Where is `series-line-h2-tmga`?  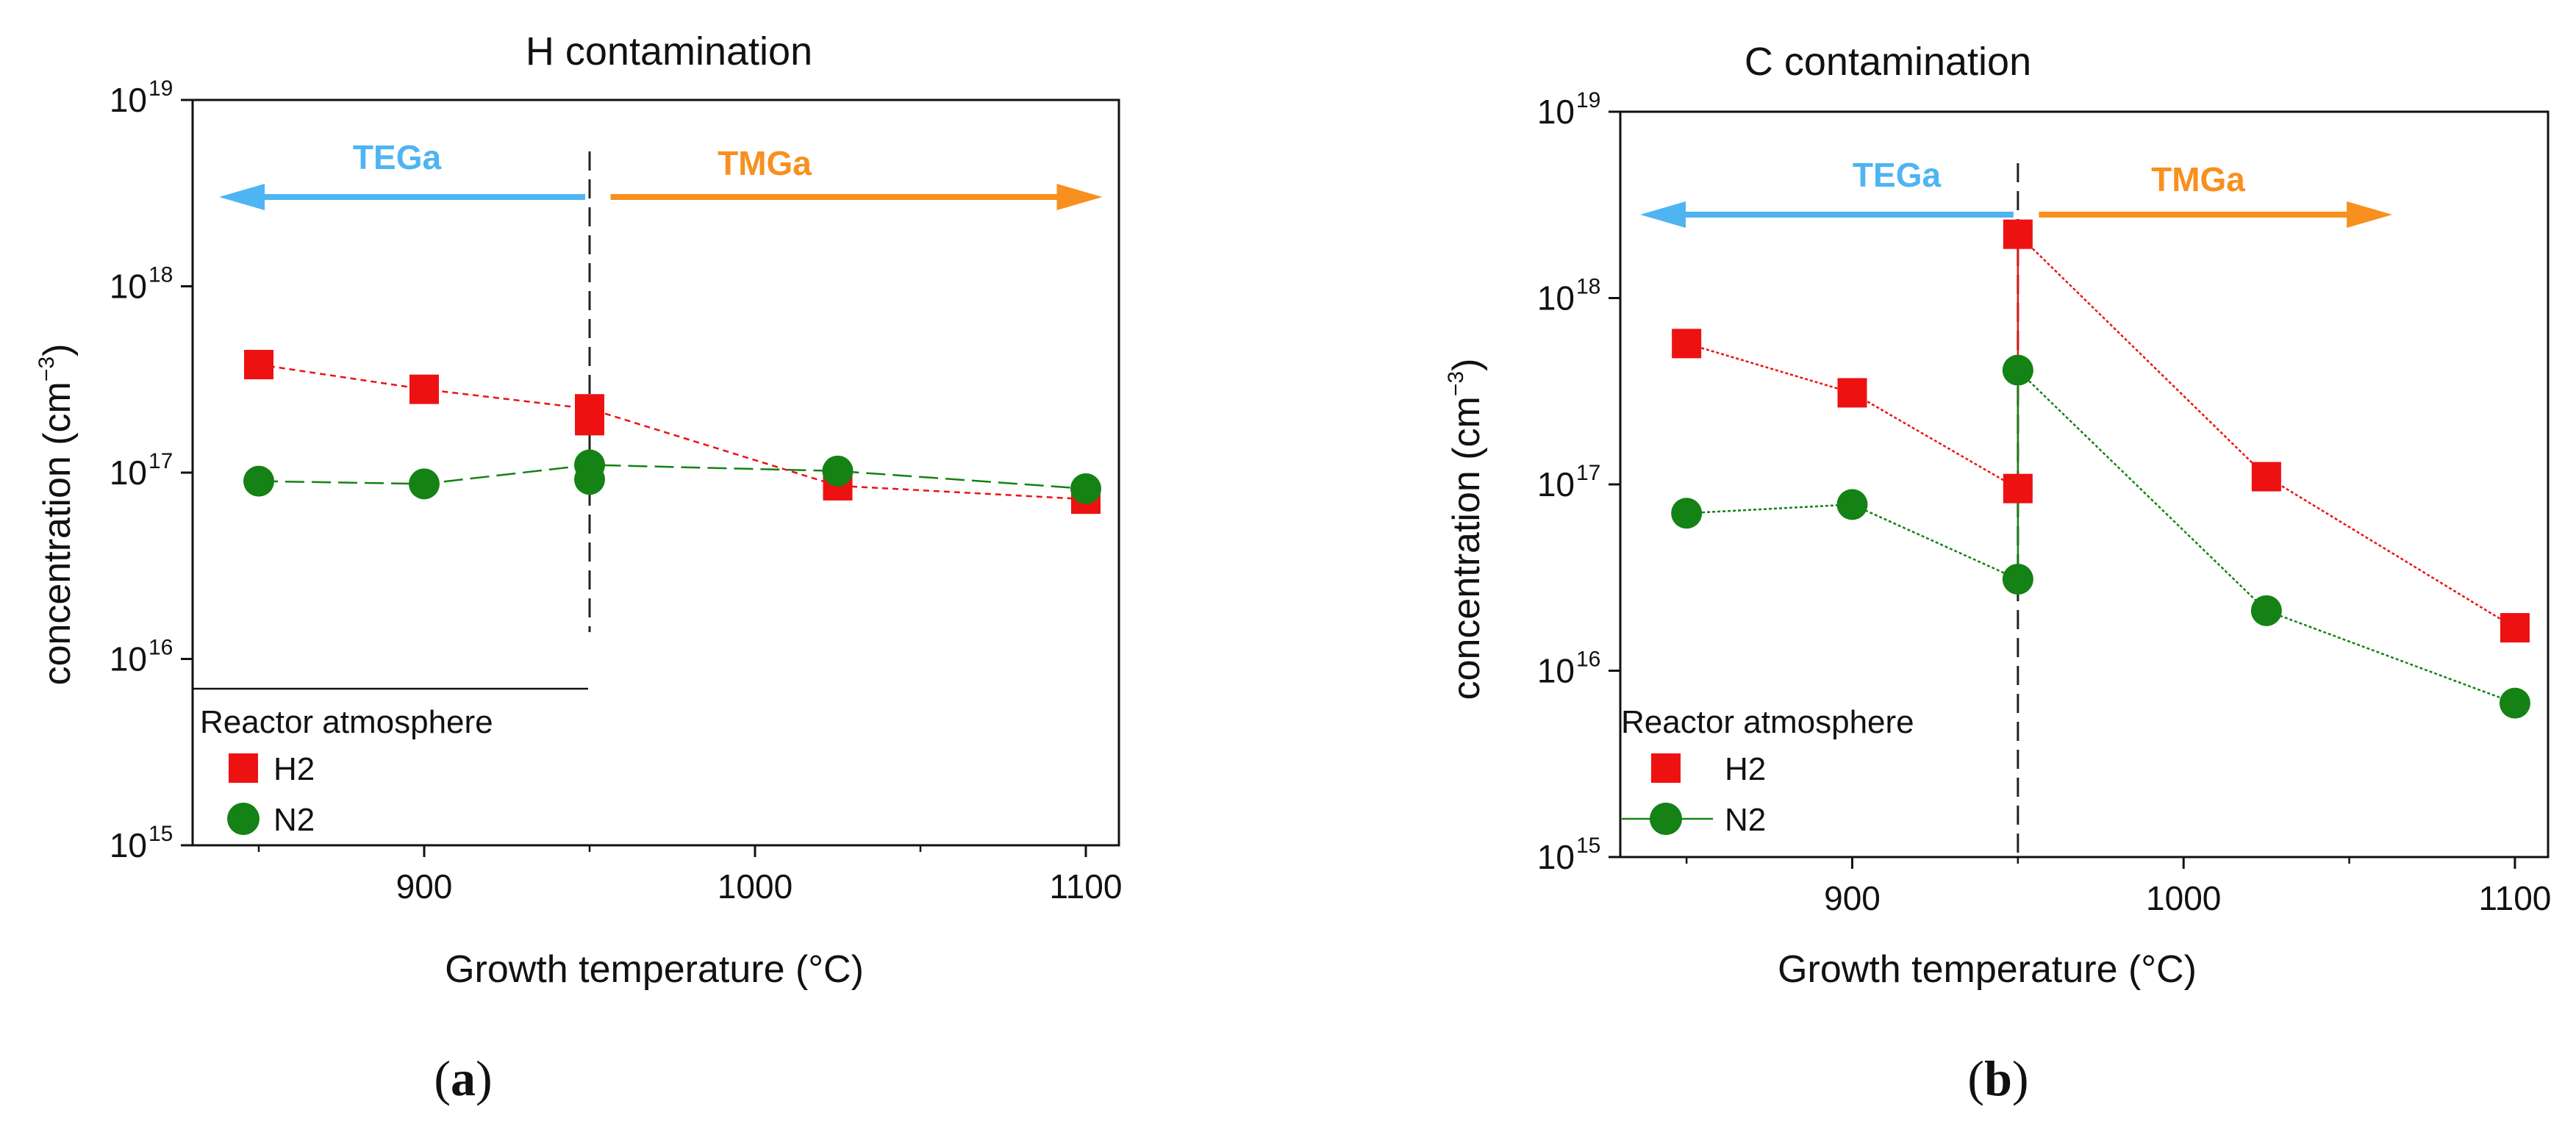 series-line-h2-tmga is located at coordinates (2266, 431).